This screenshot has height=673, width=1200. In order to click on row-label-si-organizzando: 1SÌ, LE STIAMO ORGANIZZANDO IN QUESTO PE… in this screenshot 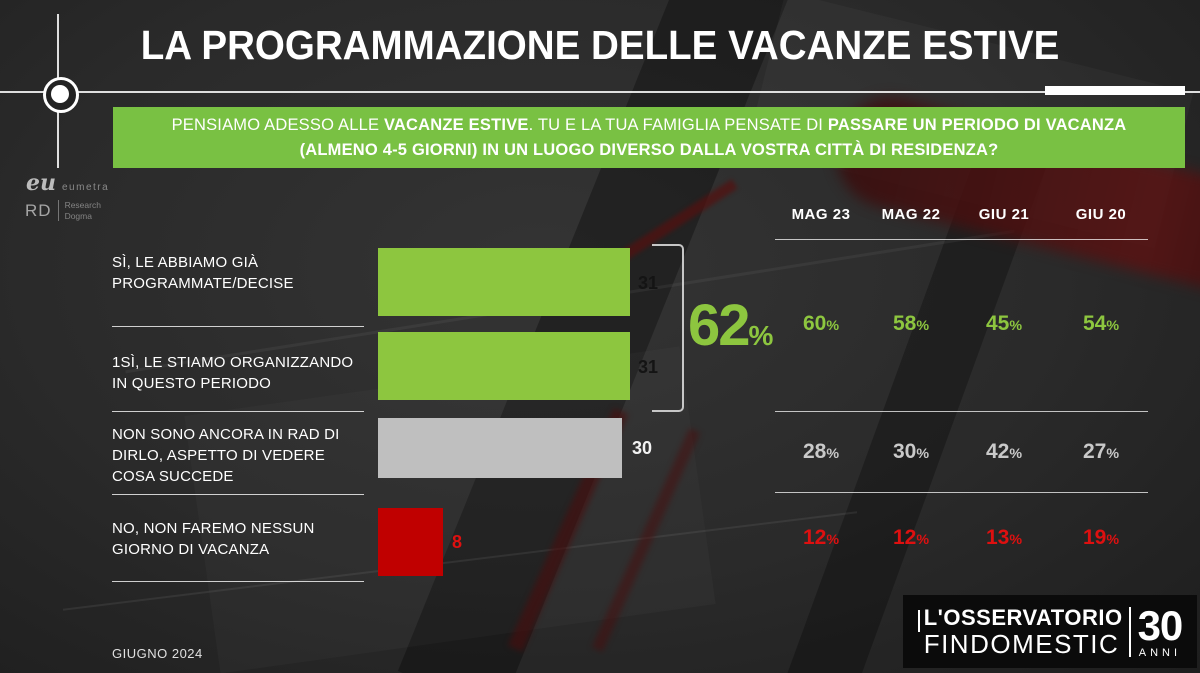, I will do `click(233, 373)`.